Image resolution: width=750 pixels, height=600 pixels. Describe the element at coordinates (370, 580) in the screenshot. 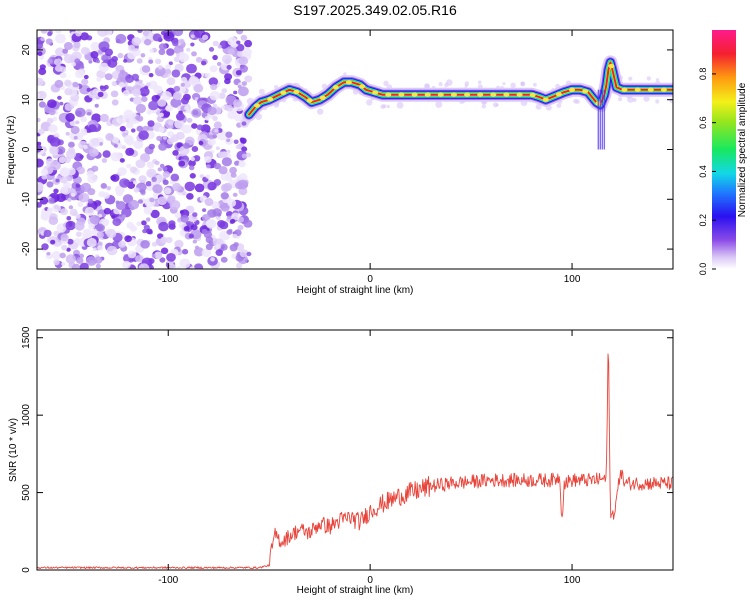

I see `x-tick-label: 0` at that location.